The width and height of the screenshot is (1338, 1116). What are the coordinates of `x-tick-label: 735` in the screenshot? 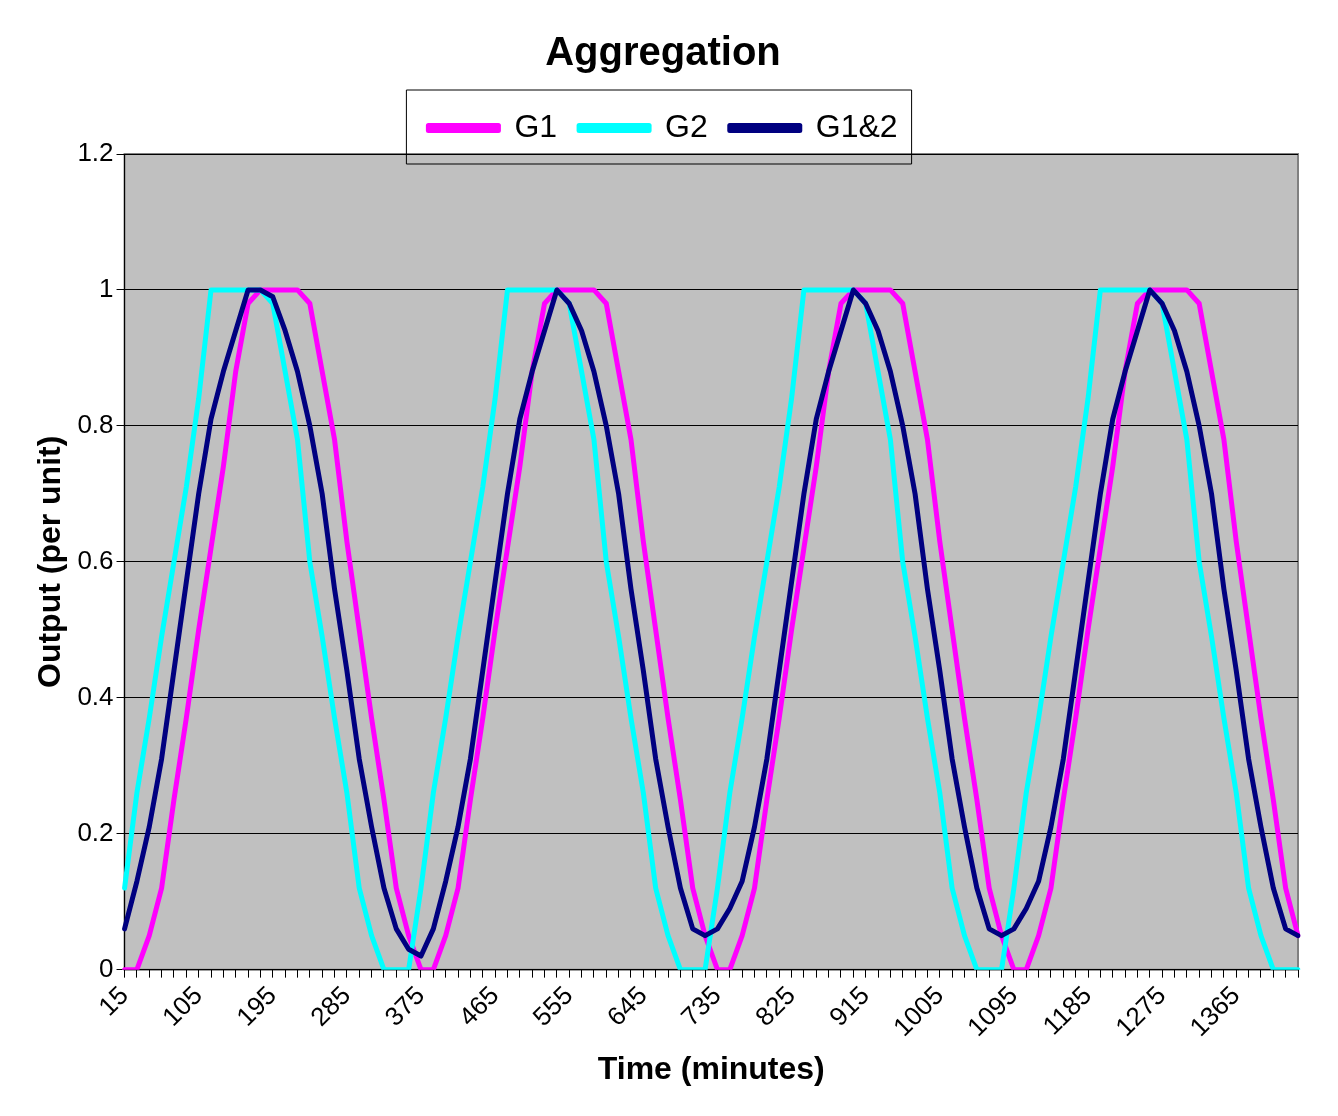 It's located at (700, 1005).